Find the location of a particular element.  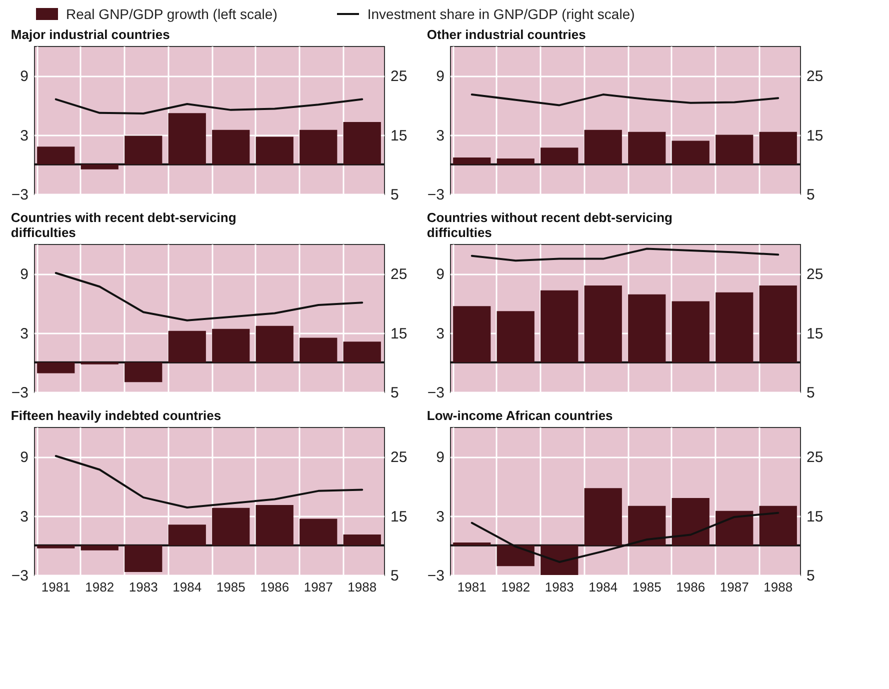

chart-title: Fifteen heavily indebted countries is located at coordinates (116, 415).